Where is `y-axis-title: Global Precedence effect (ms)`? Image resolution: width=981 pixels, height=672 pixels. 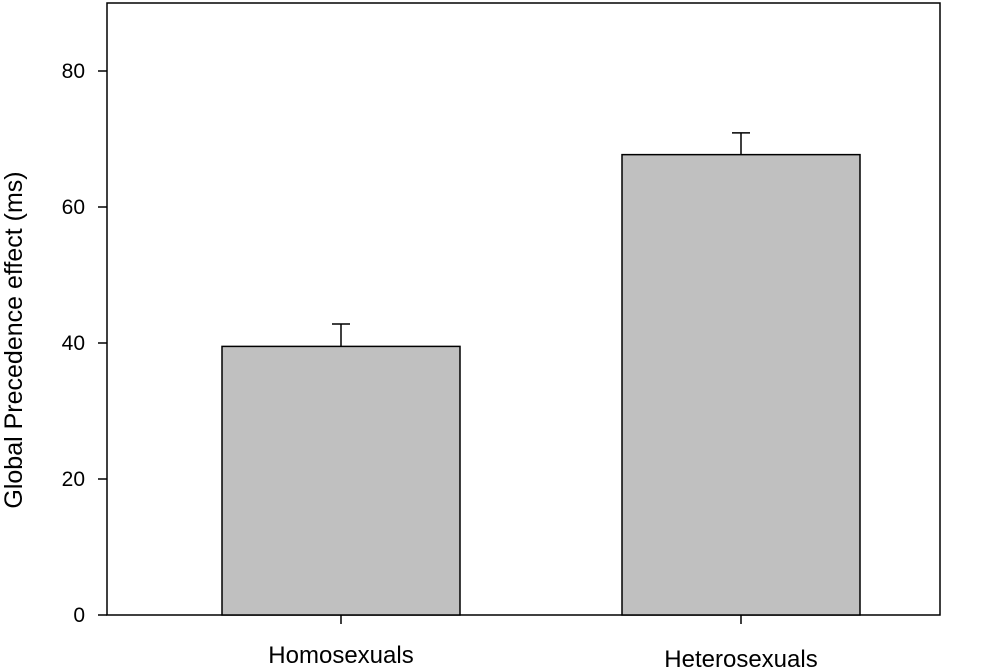
y-axis-title: Global Precedence effect (ms) is located at coordinates (14, 339).